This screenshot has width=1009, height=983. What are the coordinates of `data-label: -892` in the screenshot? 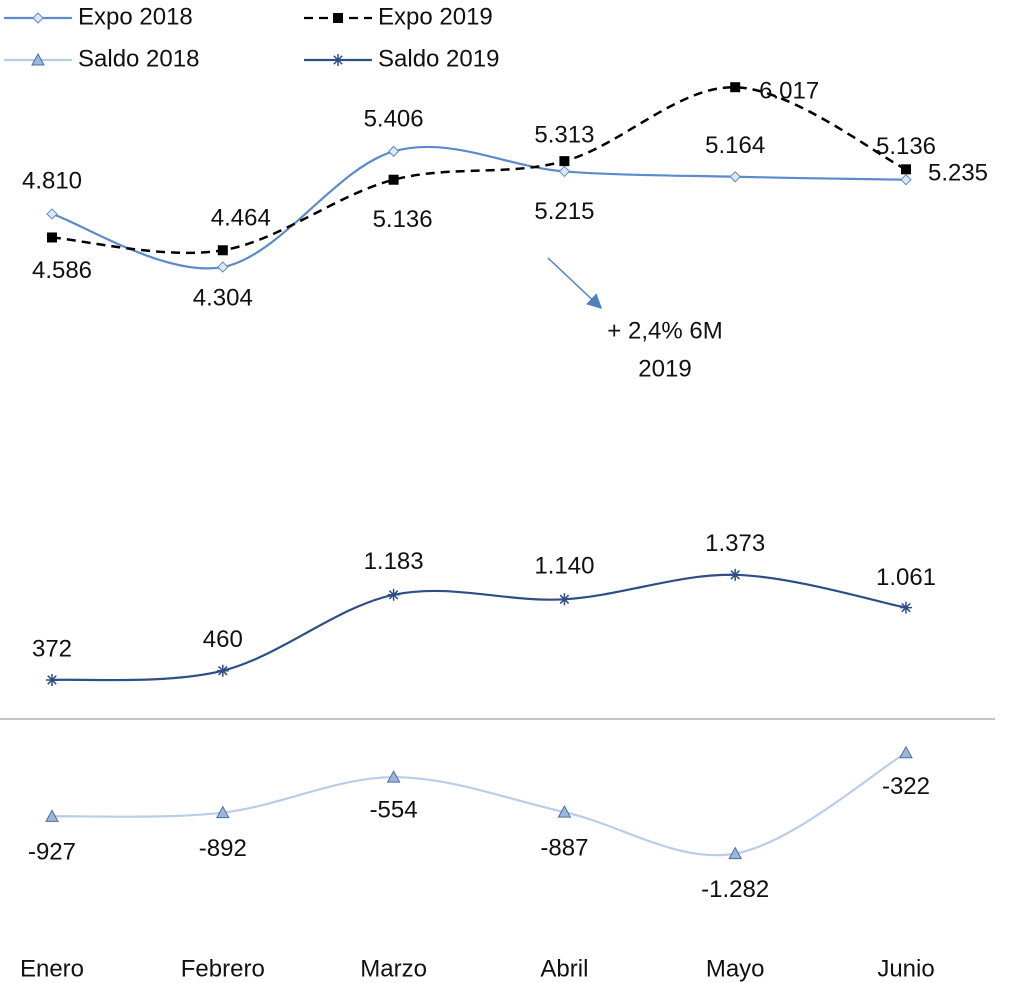 It's located at (223, 848).